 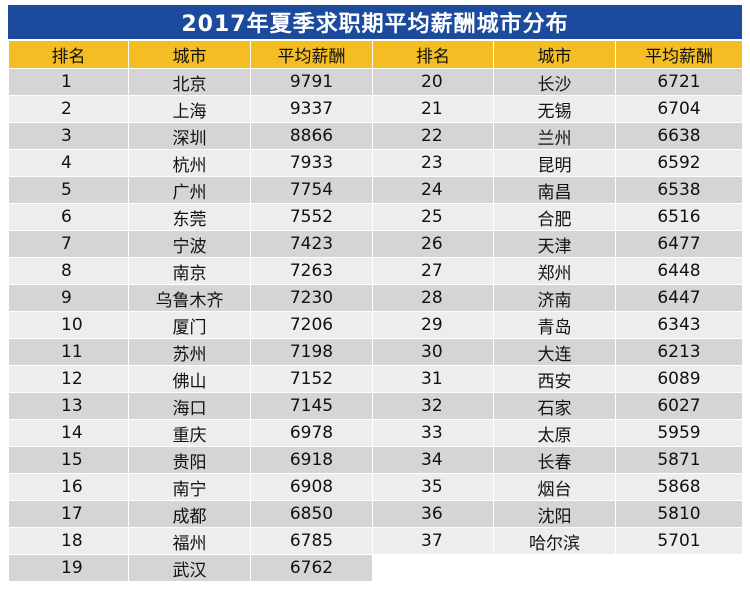 I want to click on salary-cell: 7423, so click(x=311, y=244).